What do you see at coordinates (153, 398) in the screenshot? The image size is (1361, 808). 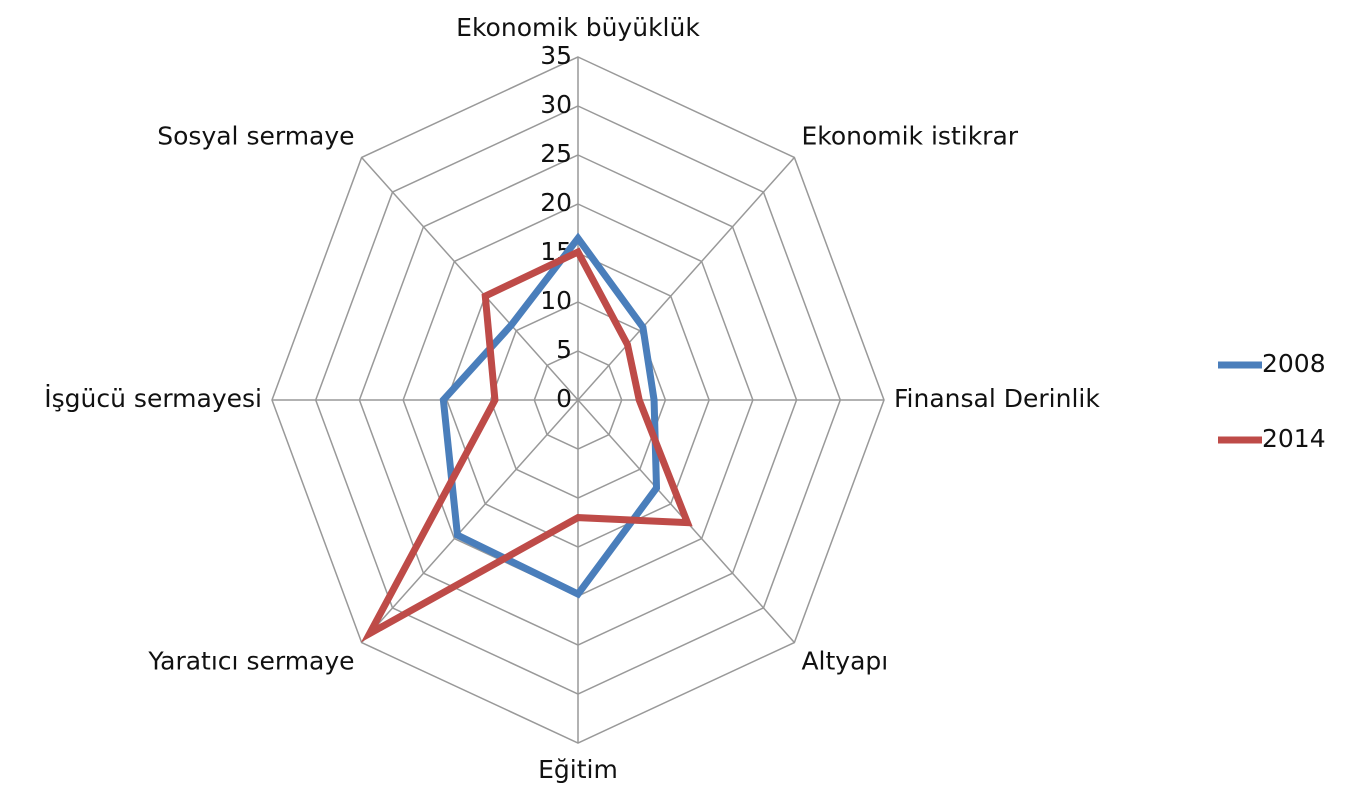 I see `axis-label: İşgücü sermayesi` at bounding box center [153, 398].